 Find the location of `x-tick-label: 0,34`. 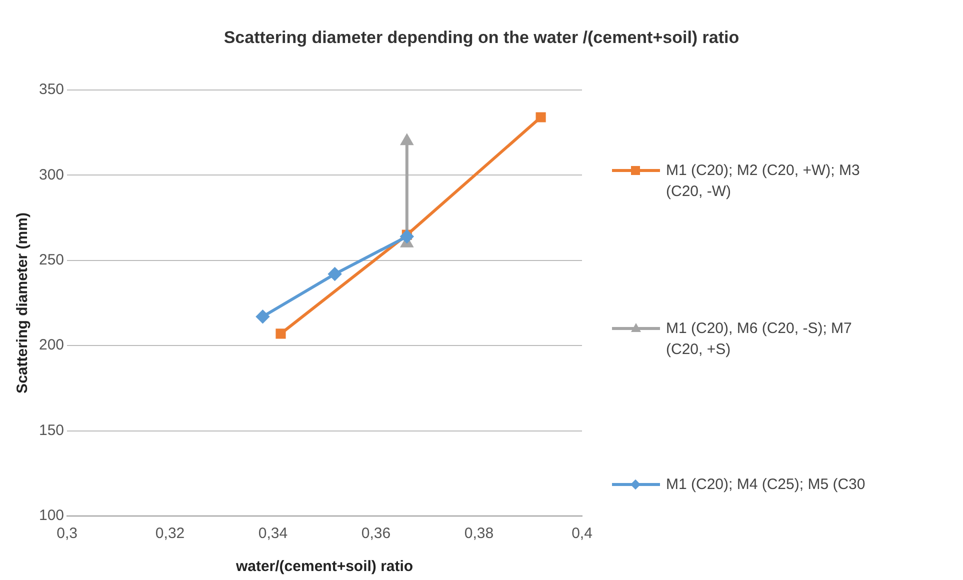

x-tick-label: 0,34 is located at coordinates (273, 533).